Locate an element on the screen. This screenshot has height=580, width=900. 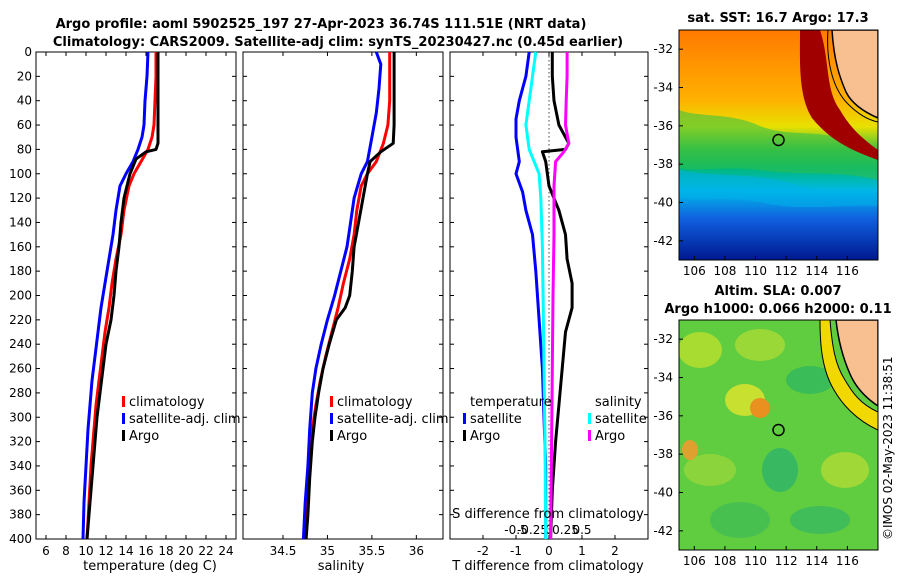
y-tick-label: 100 is located at coordinates (20, 174).